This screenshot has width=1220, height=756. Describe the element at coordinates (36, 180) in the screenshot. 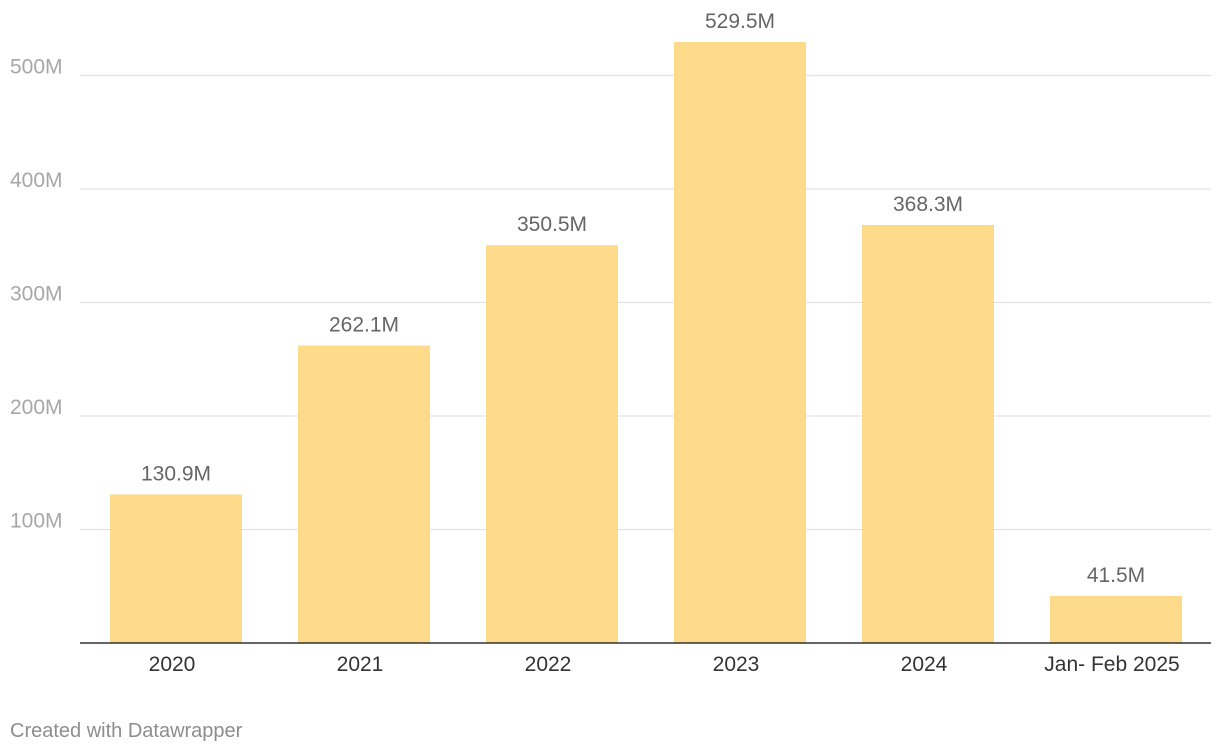

I see `y-tick-label-400M: 400M` at that location.